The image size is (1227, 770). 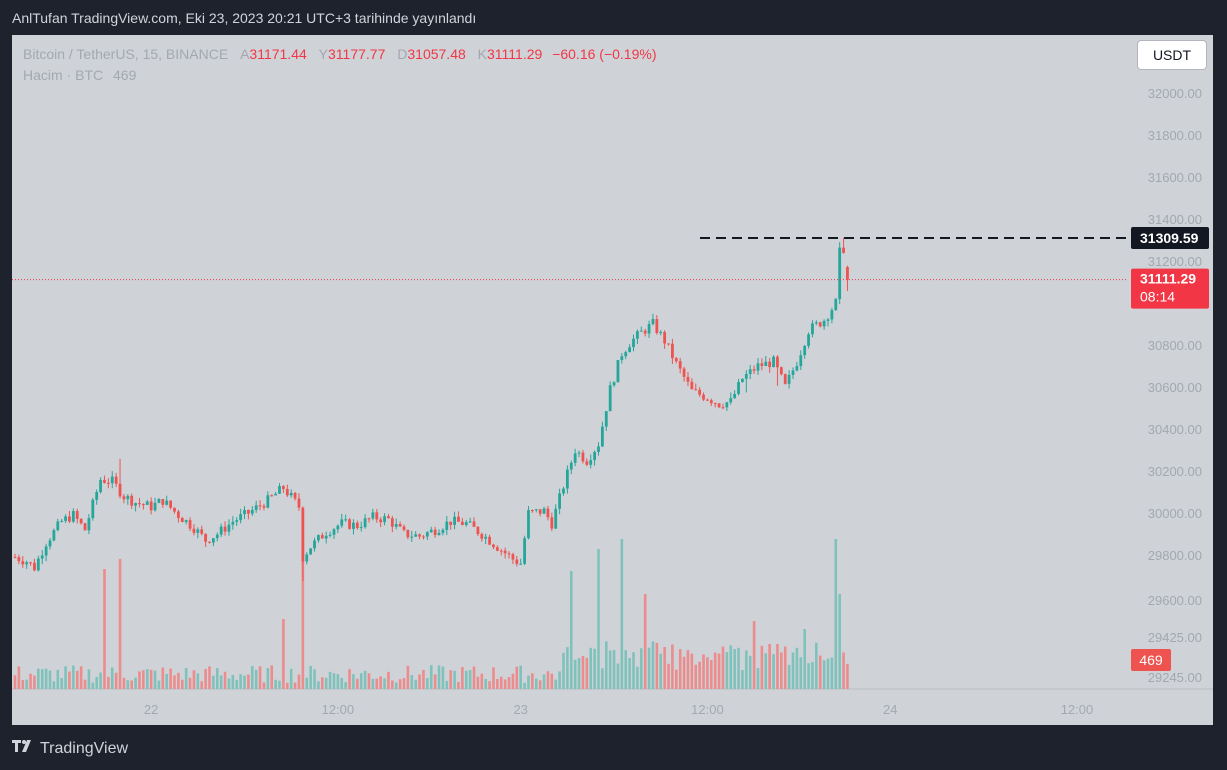 I want to click on currency-button: USDT, so click(x=1172, y=55).